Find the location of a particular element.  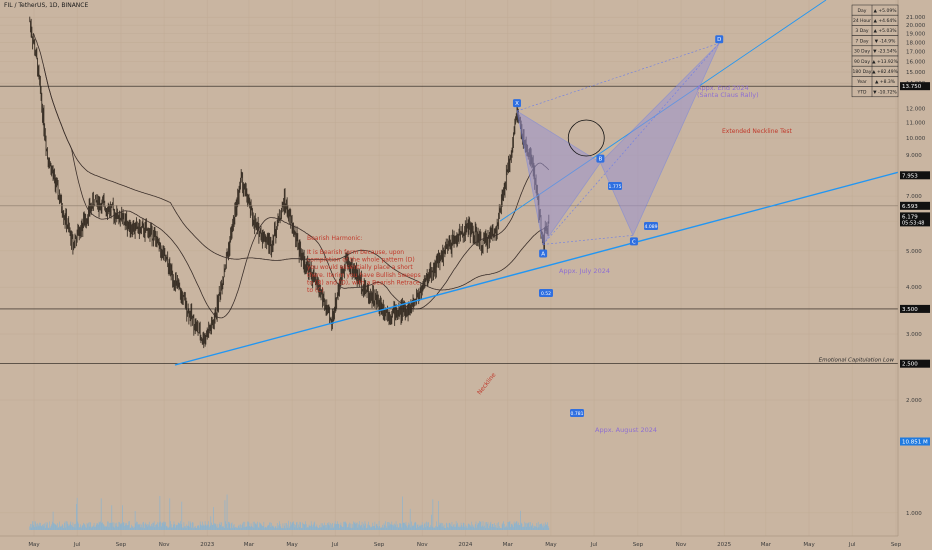

y-tick-label: 2.000 is located at coordinates (914, 401).